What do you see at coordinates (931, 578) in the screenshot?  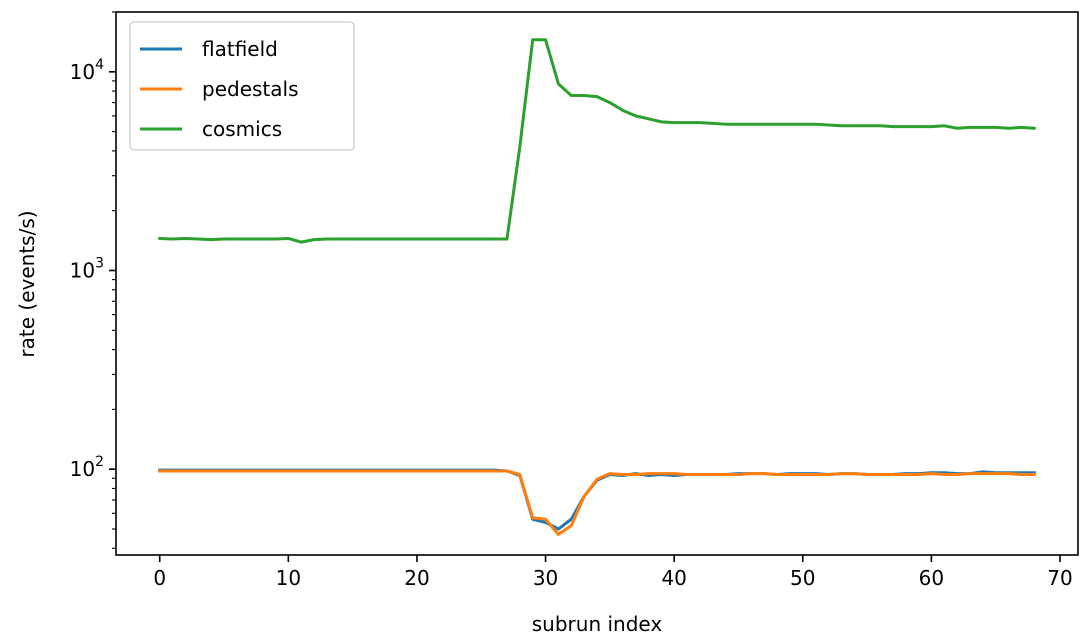 I see `x-tick-label-60: 60` at bounding box center [931, 578].